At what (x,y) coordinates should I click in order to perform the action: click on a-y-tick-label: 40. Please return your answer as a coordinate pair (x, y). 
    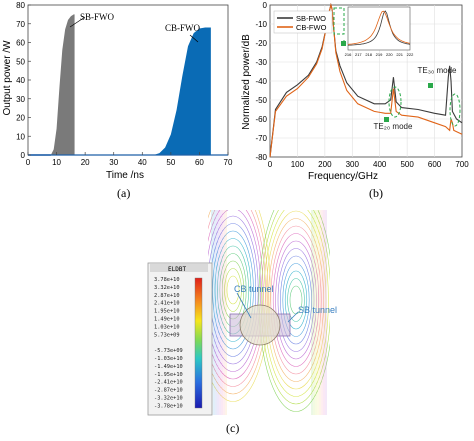
    Looking at the image, I should click on (20, 80).